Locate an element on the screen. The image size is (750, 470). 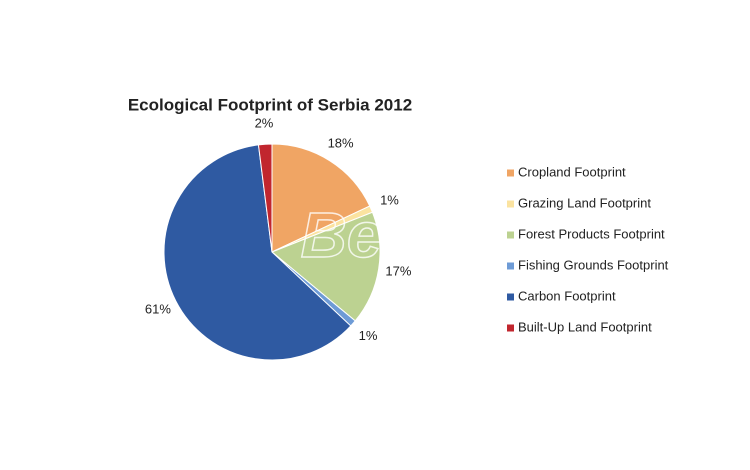
data-label: 2% is located at coordinates (264, 123).